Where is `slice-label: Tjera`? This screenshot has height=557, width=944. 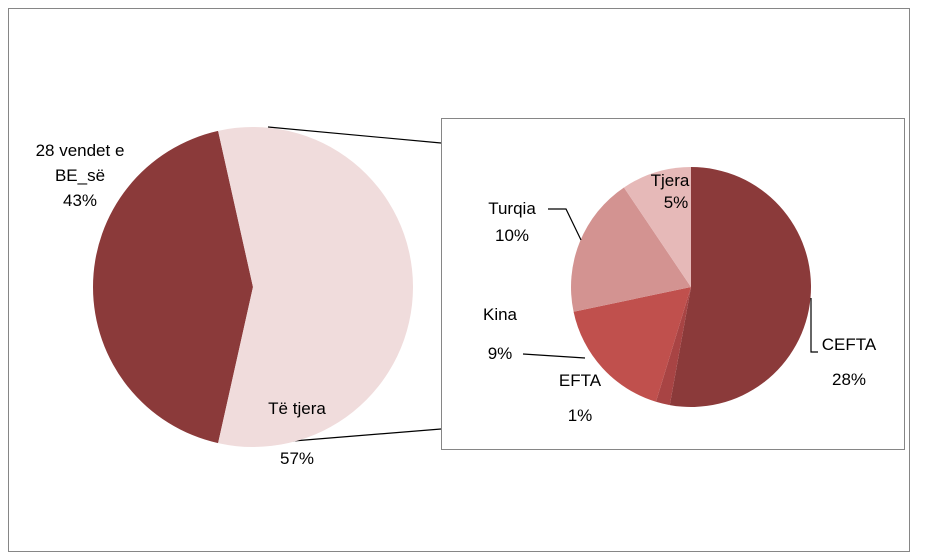
slice-label: Tjera is located at coordinates (670, 180).